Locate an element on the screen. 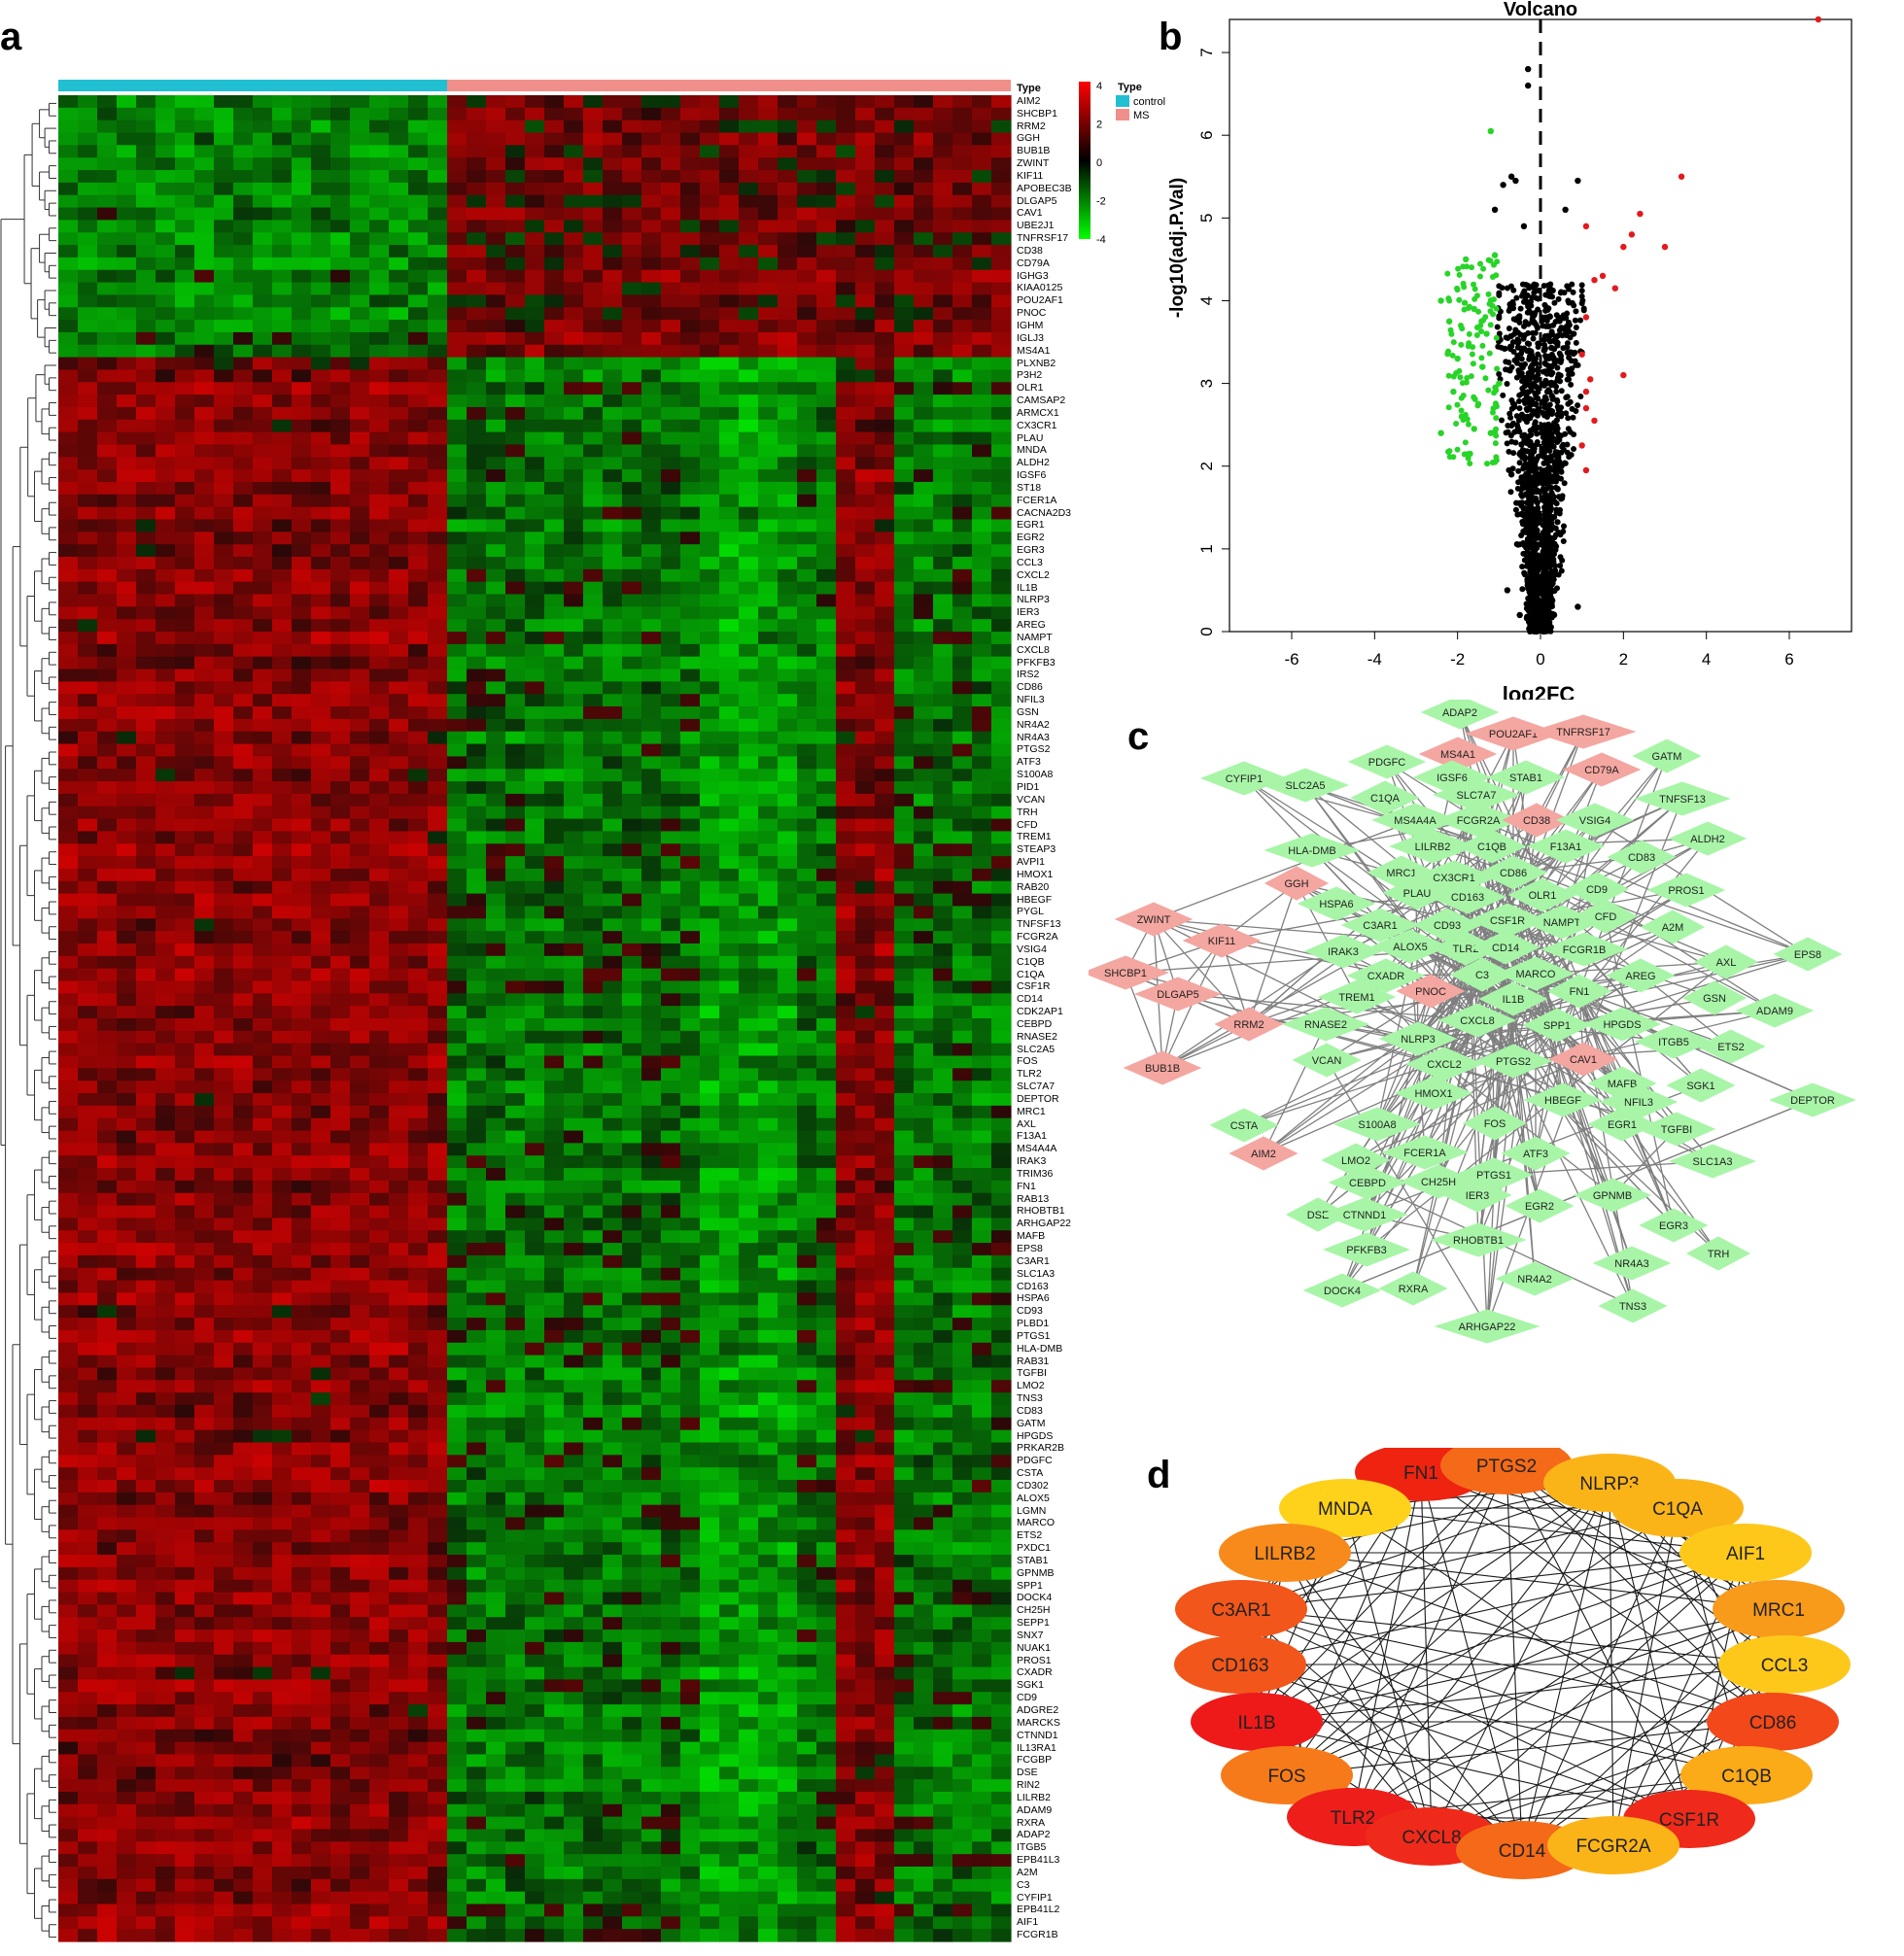 The image size is (1904, 1956). y-axis-label: -log10(adj.P.Val) is located at coordinates (1177, 248).